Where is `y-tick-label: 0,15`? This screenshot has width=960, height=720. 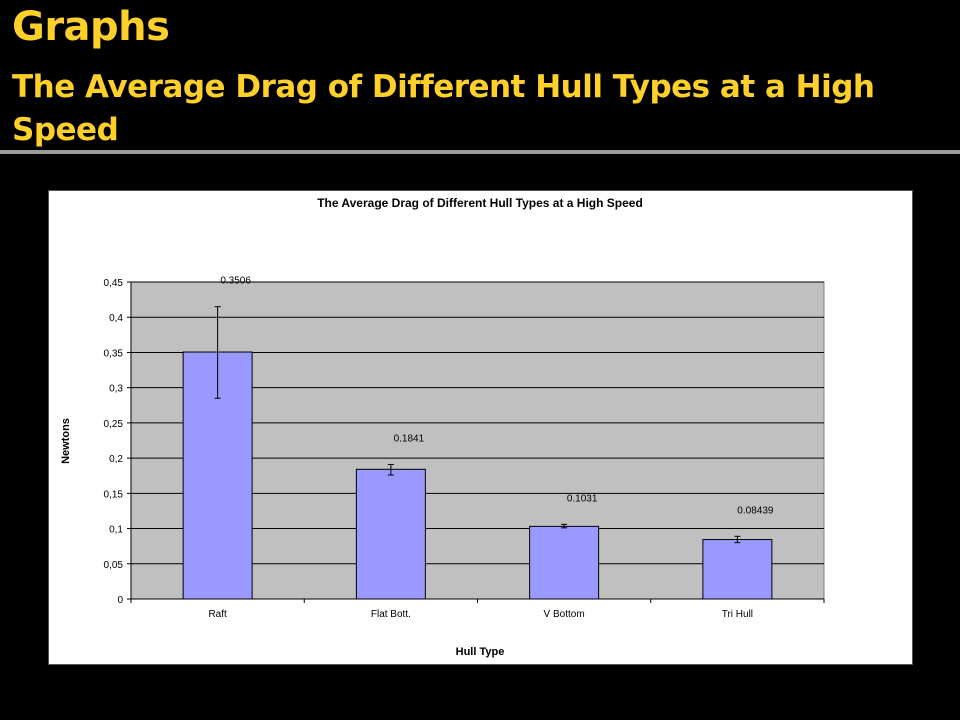 y-tick-label: 0,15 is located at coordinates (114, 494).